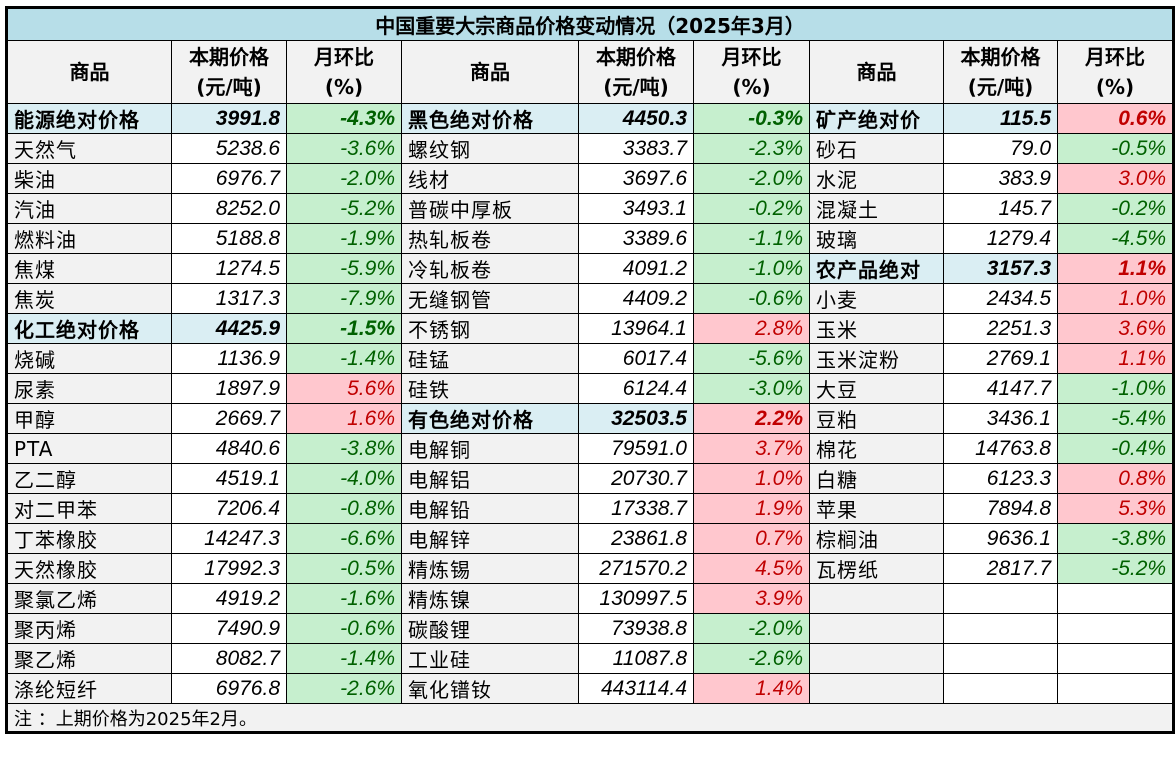  What do you see at coordinates (229, 148) in the screenshot?
I see `price-value: 5238.6` at bounding box center [229, 148].